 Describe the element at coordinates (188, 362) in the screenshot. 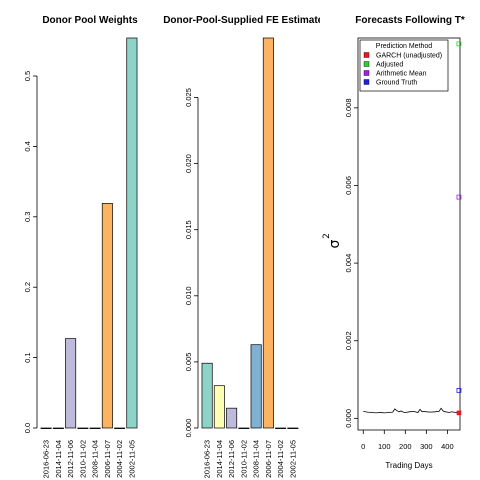

I see `y-tick-label: 0.005` at that location.